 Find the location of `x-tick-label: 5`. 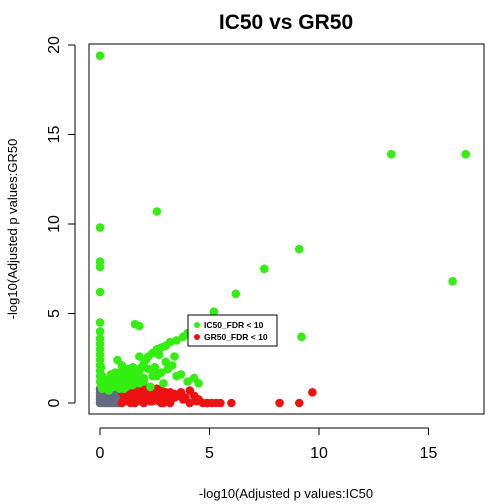

x-tick-label: 5 is located at coordinates (209, 453).